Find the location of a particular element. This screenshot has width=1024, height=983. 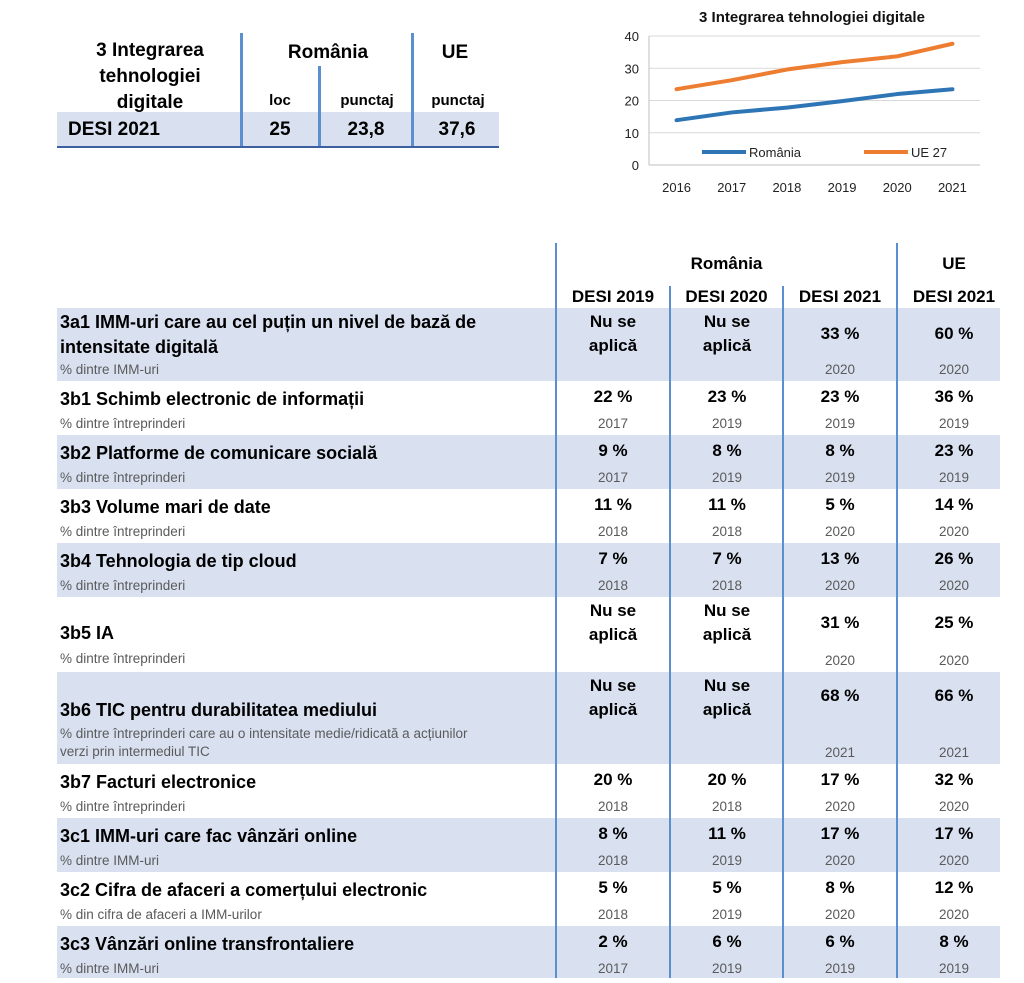

indicator-unit: % dintre IMM-uri is located at coordinates (109, 370).